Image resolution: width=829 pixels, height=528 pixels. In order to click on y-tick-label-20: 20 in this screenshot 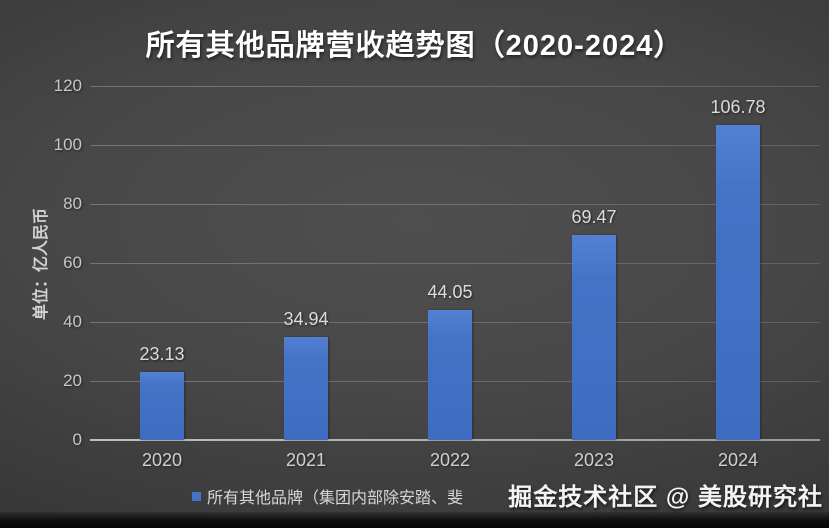, I will do `click(72, 380)`.